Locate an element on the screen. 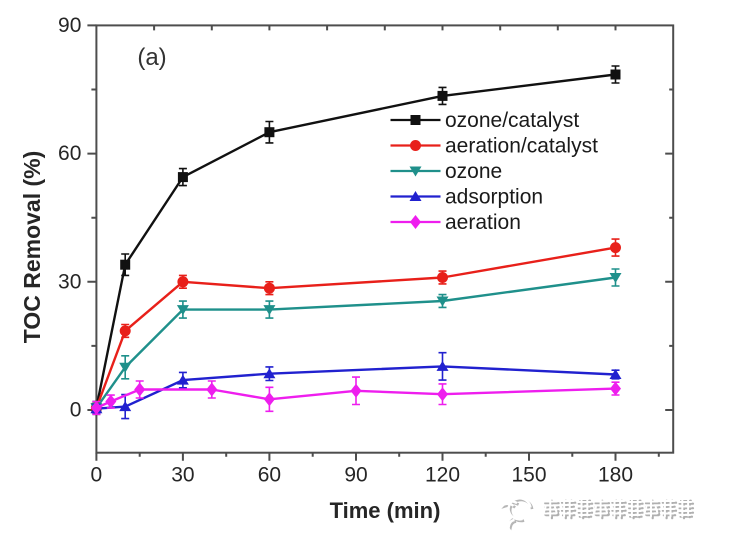  svg-text: (a) is located at coordinates (151, 57).